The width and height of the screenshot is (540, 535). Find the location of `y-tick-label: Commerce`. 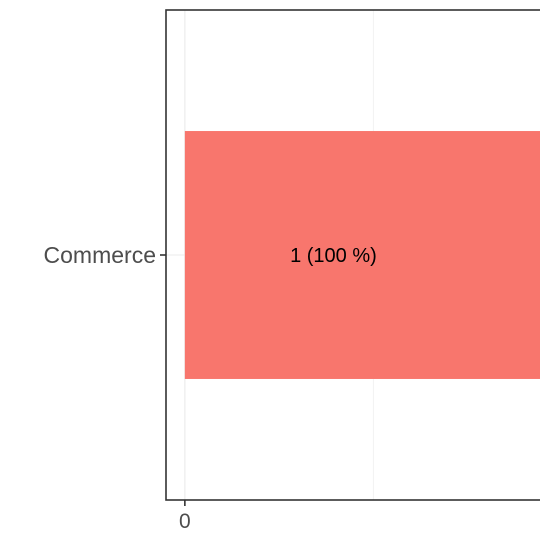

y-tick-label: Commerce is located at coordinates (100, 255).